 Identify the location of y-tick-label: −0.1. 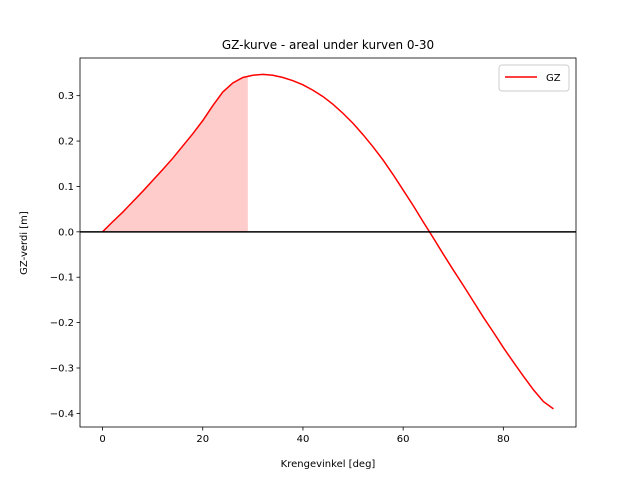
(62, 278).